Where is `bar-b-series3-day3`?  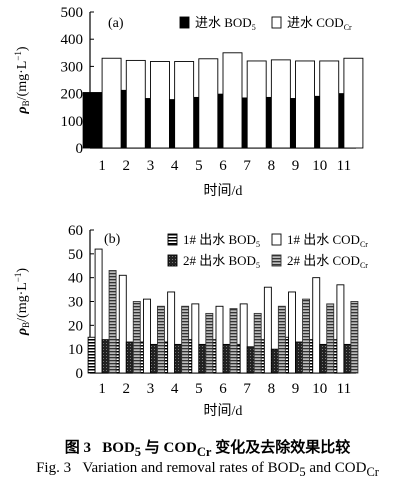 bar-b-series3-day3 is located at coordinates (154, 358).